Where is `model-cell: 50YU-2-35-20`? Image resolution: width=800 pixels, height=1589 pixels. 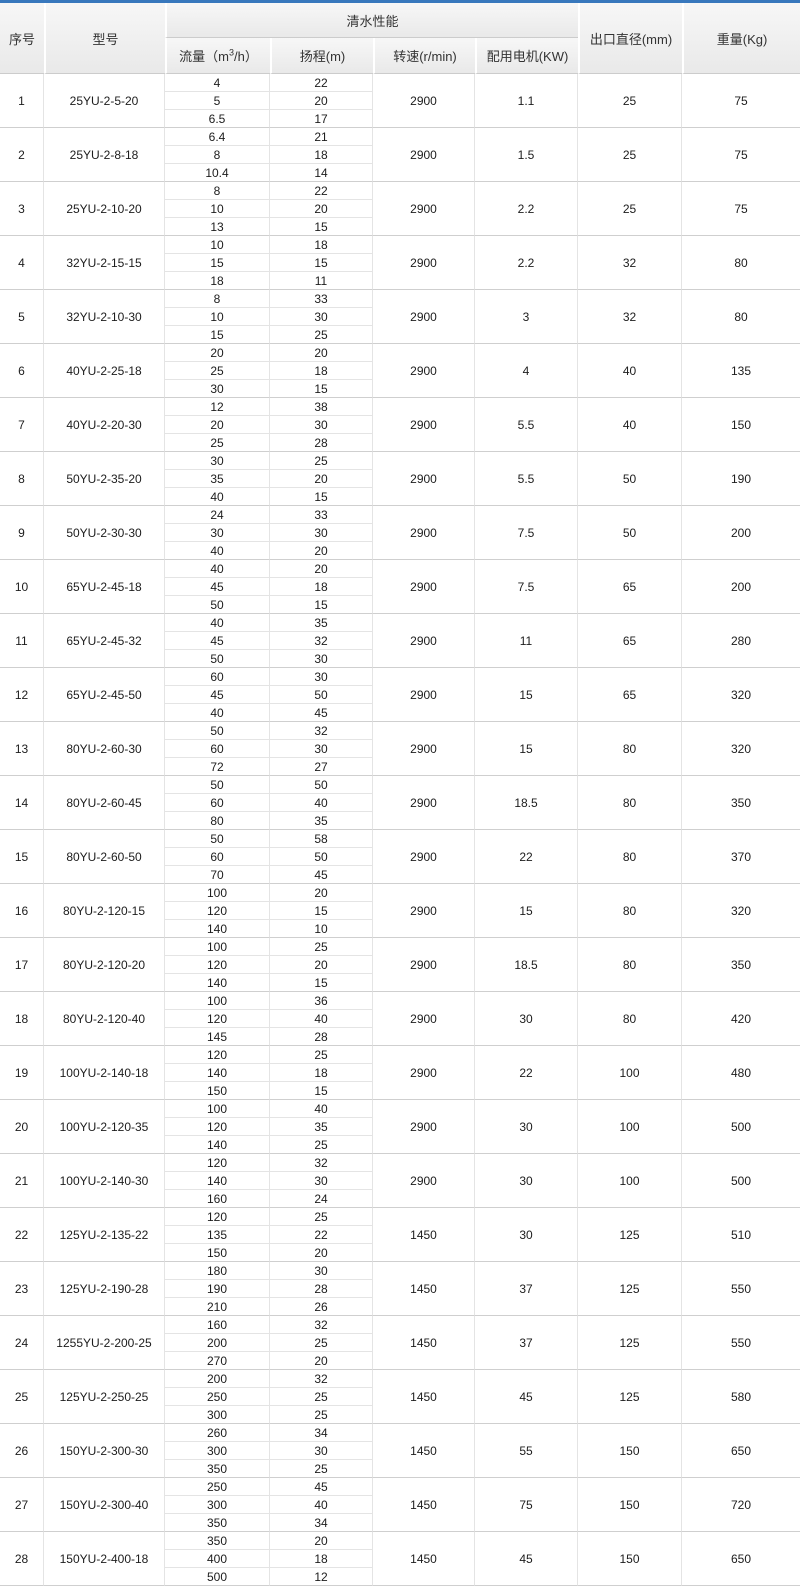
model-cell: 50YU-2-35-20 is located at coordinates (104, 479).